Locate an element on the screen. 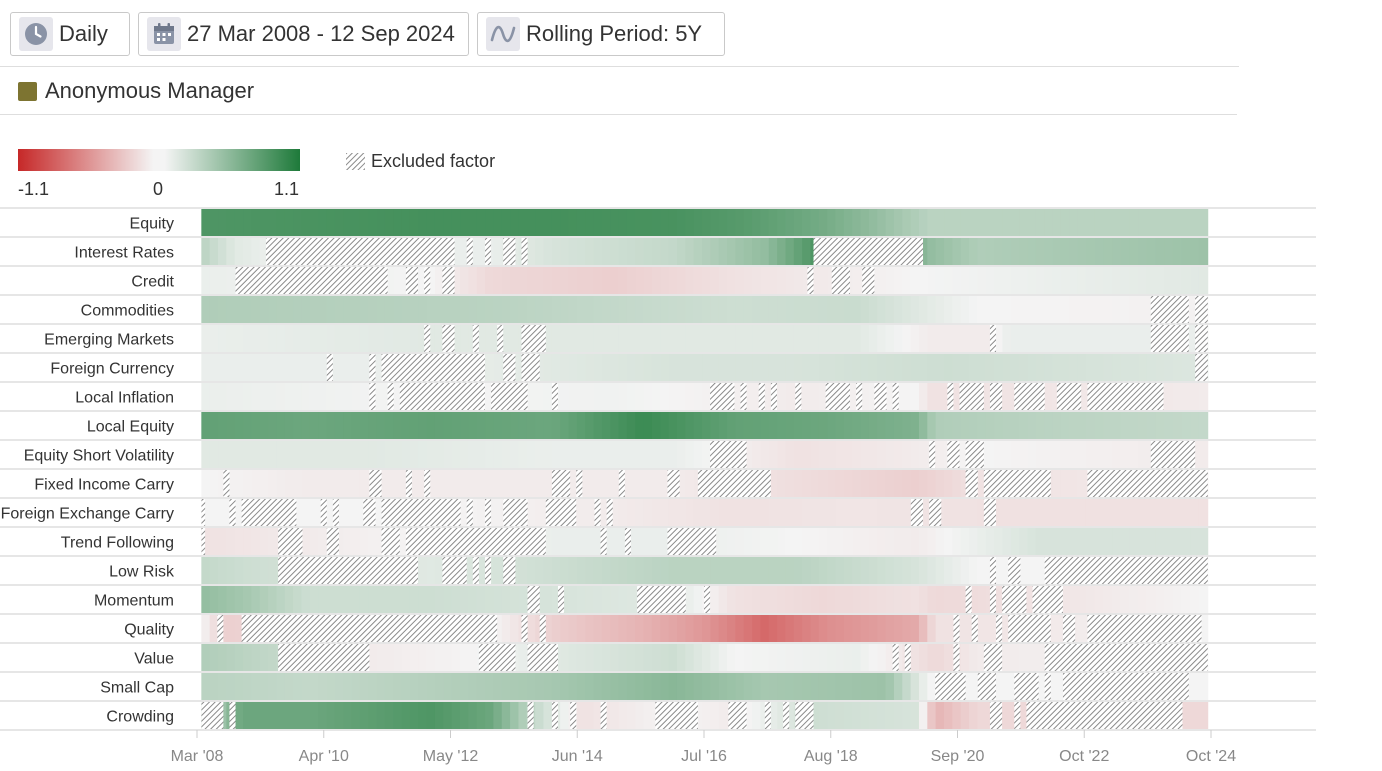 The image size is (1382, 771). manager-legend: Anonymous Manager is located at coordinates (136, 91).